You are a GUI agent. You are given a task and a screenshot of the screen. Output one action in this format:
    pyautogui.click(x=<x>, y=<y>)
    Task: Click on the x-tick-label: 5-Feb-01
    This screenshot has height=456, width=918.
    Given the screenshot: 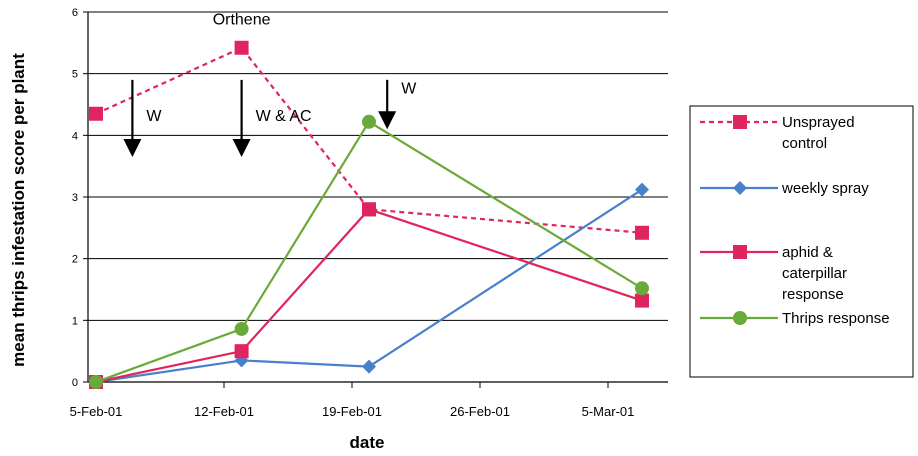 What is the action you would take?
    pyautogui.click(x=96, y=411)
    